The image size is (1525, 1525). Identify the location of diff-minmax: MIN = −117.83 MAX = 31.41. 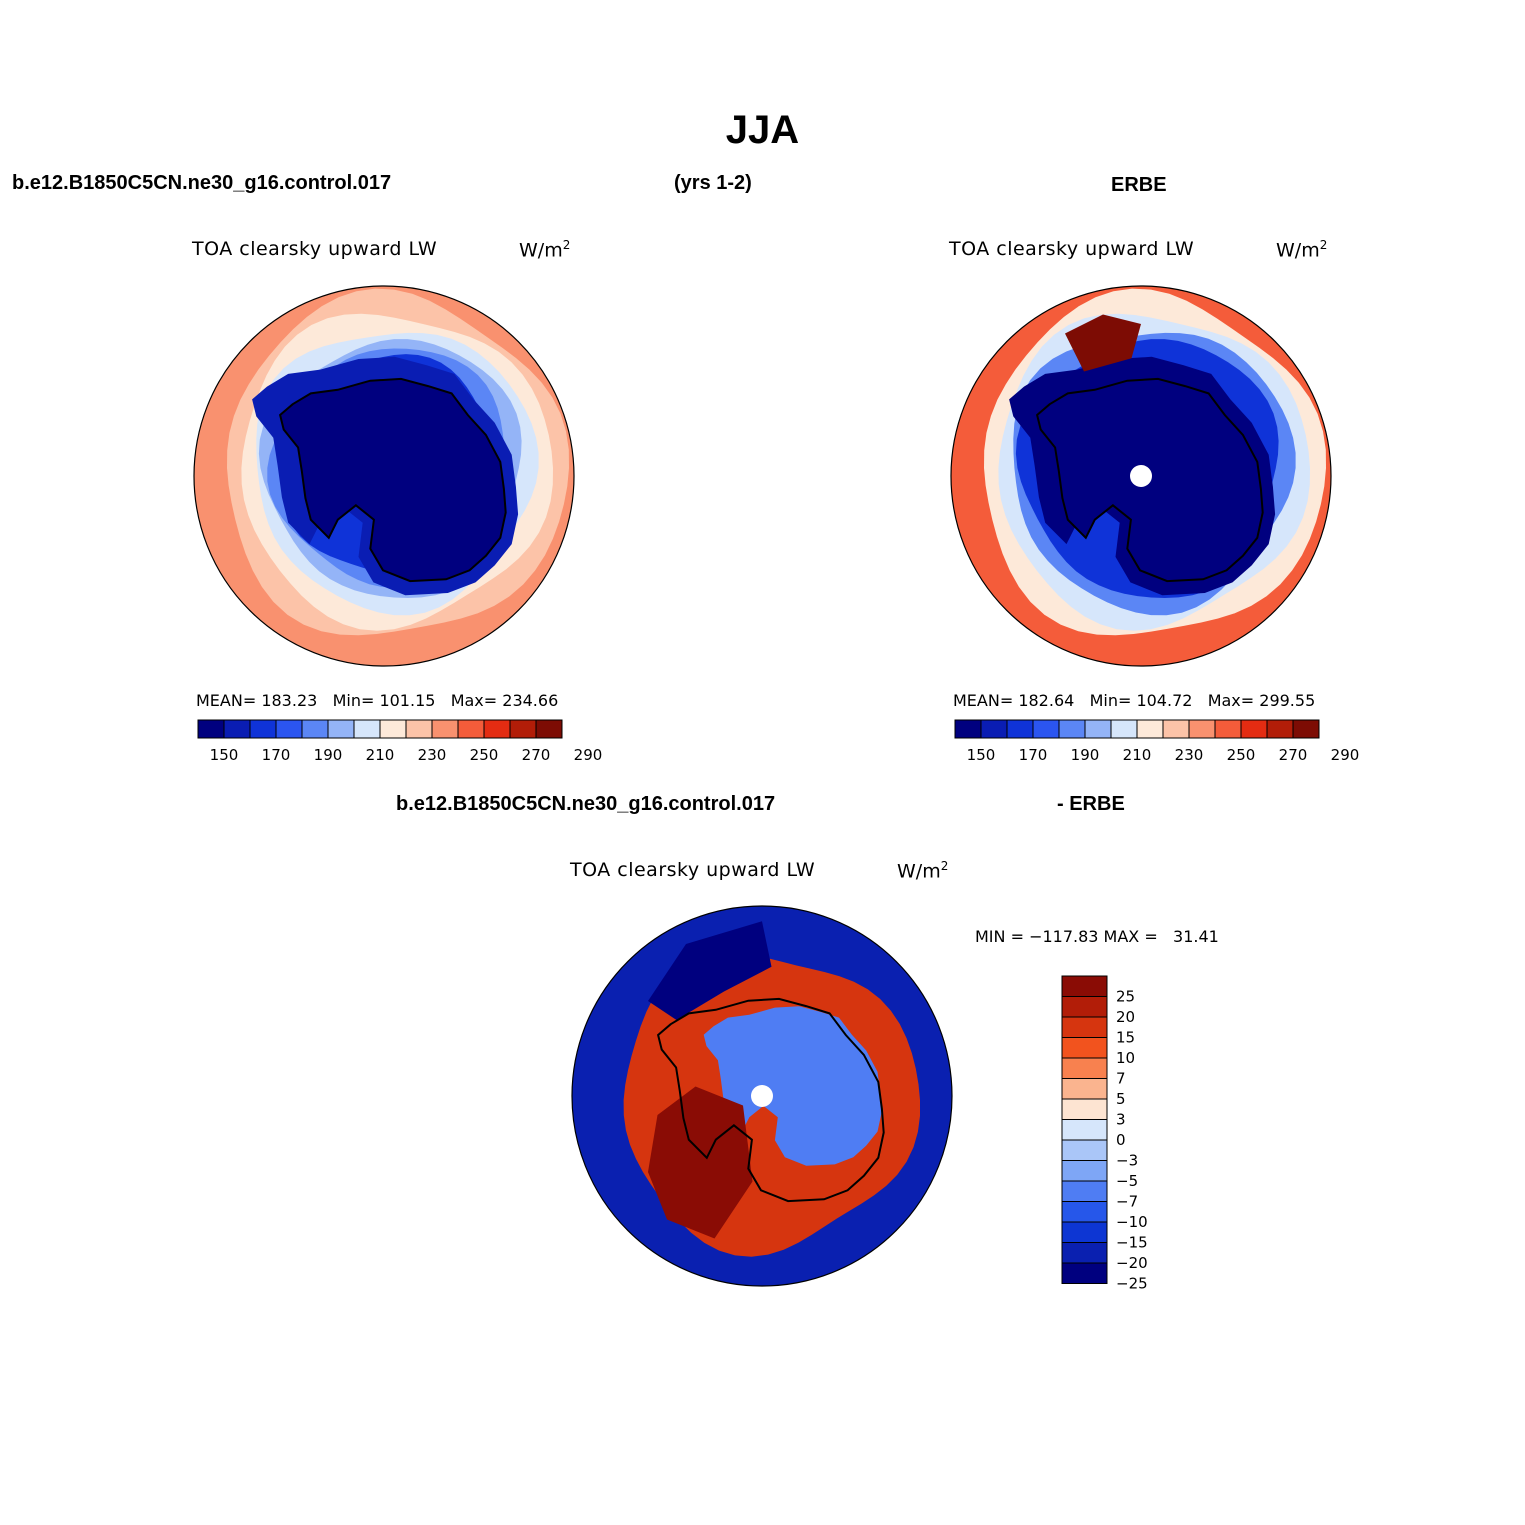
(1097, 936).